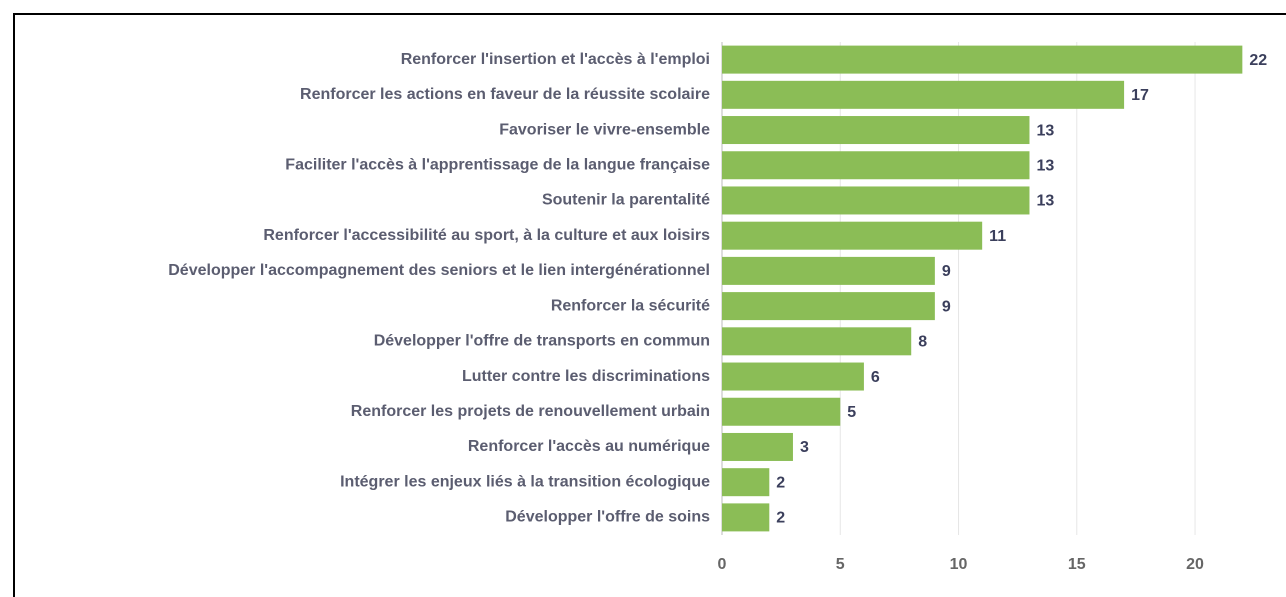 Image resolution: width=1286 pixels, height=597 pixels. What do you see at coordinates (607, 517) in the screenshot?
I see `category-label: Développer l'offre de soins` at bounding box center [607, 517].